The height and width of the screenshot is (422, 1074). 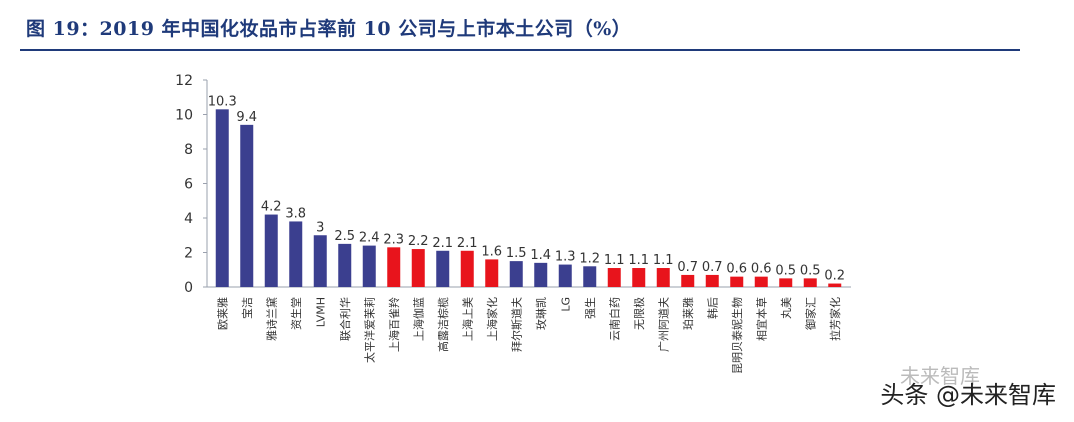 I want to click on category-label: 相宜本草, so click(x=761, y=319).